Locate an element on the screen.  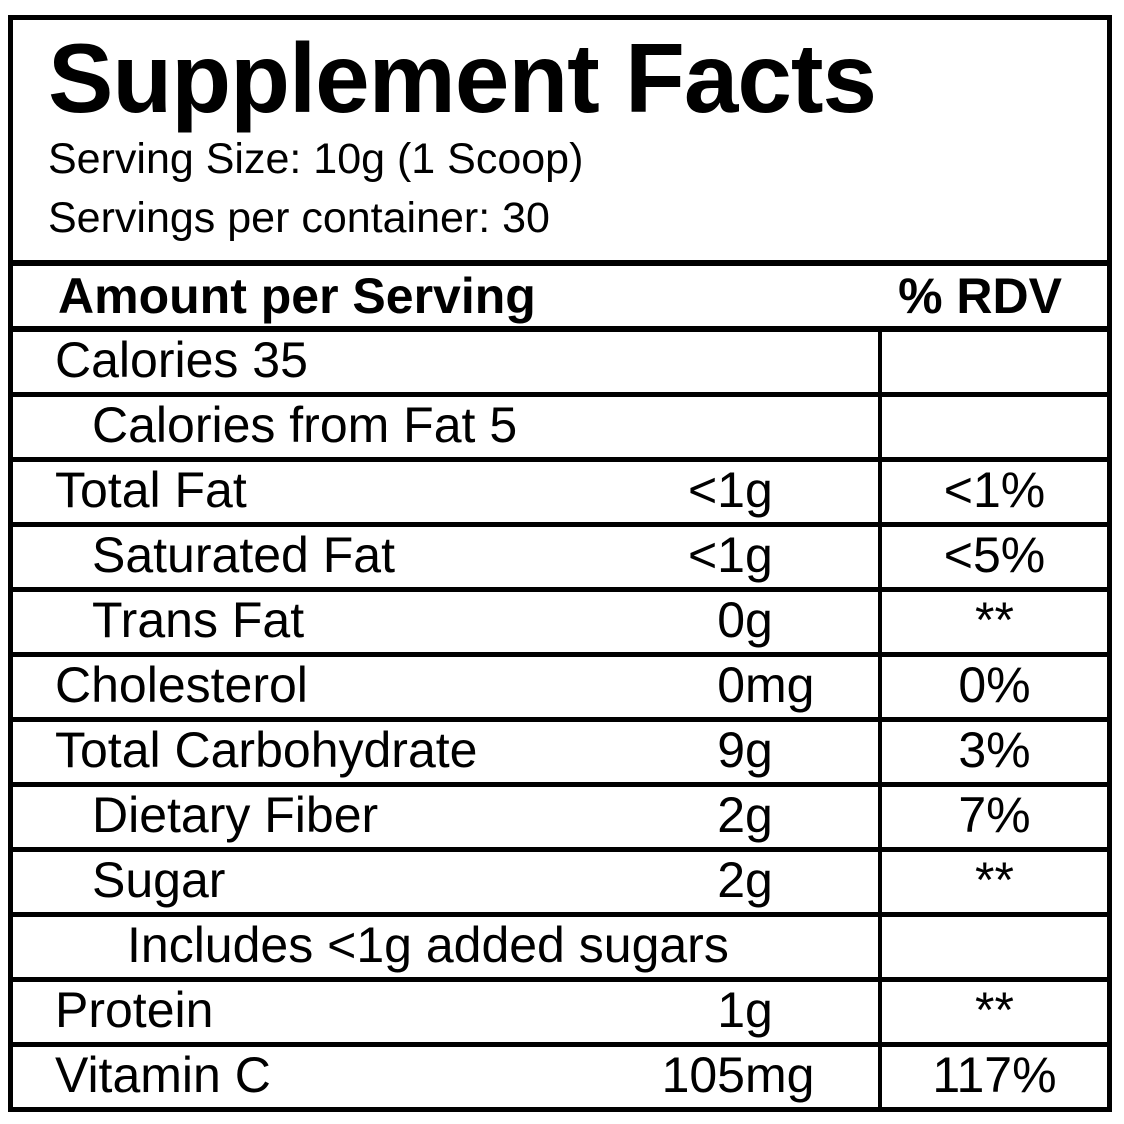
table-row: Calories from Fat 5 is located at coordinates (560, 429).